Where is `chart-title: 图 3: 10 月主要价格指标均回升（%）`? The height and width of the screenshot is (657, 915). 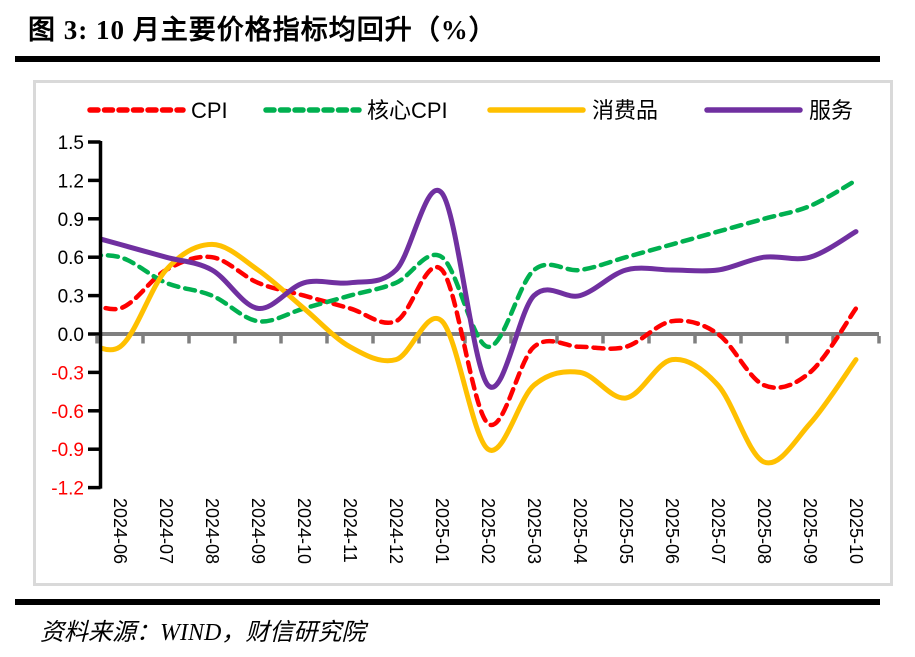 chart-title: 图 3: 10 月主要价格指标均回升（%） is located at coordinates (262, 30).